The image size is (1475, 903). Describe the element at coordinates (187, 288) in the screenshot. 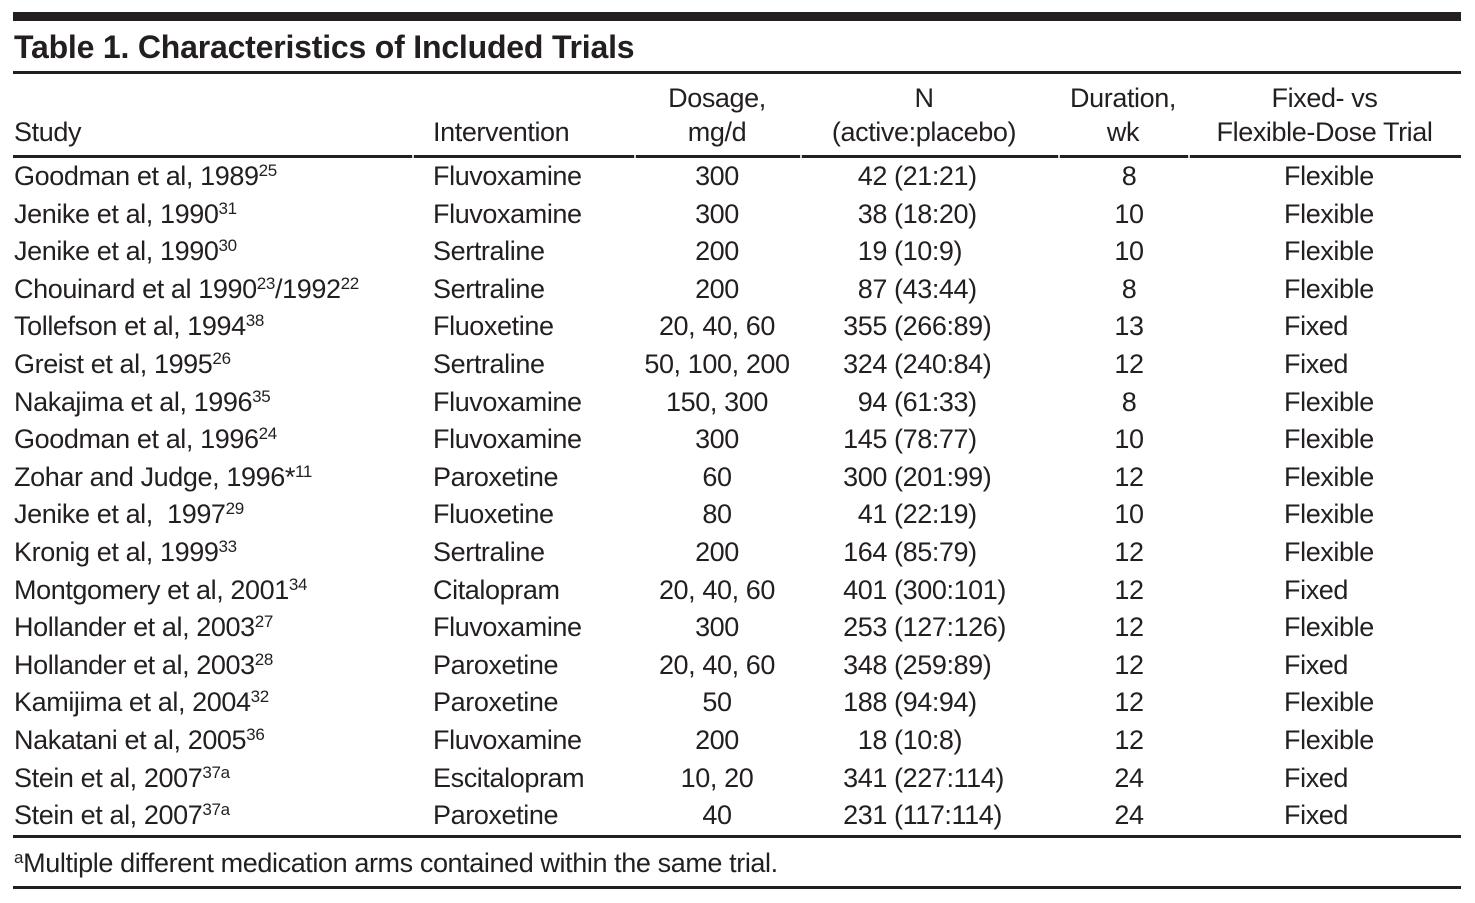

I see `study-cell: Chouinard et al 199023/199222` at that location.